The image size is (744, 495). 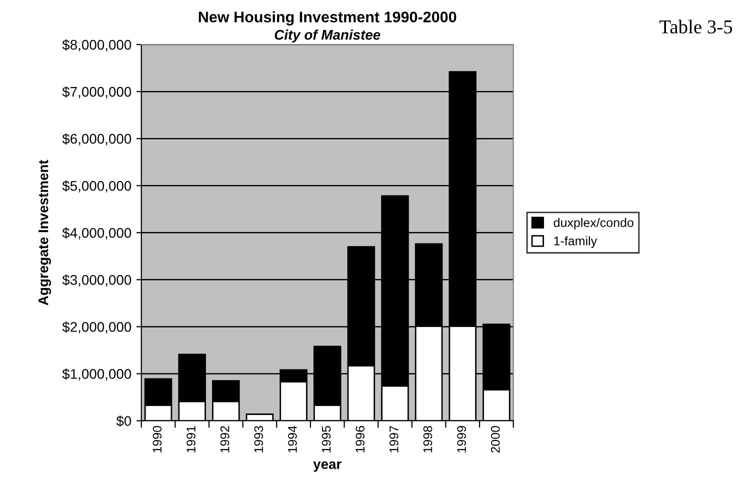 What do you see at coordinates (427, 439) in the screenshot?
I see `x-tick-label: 1998` at bounding box center [427, 439].